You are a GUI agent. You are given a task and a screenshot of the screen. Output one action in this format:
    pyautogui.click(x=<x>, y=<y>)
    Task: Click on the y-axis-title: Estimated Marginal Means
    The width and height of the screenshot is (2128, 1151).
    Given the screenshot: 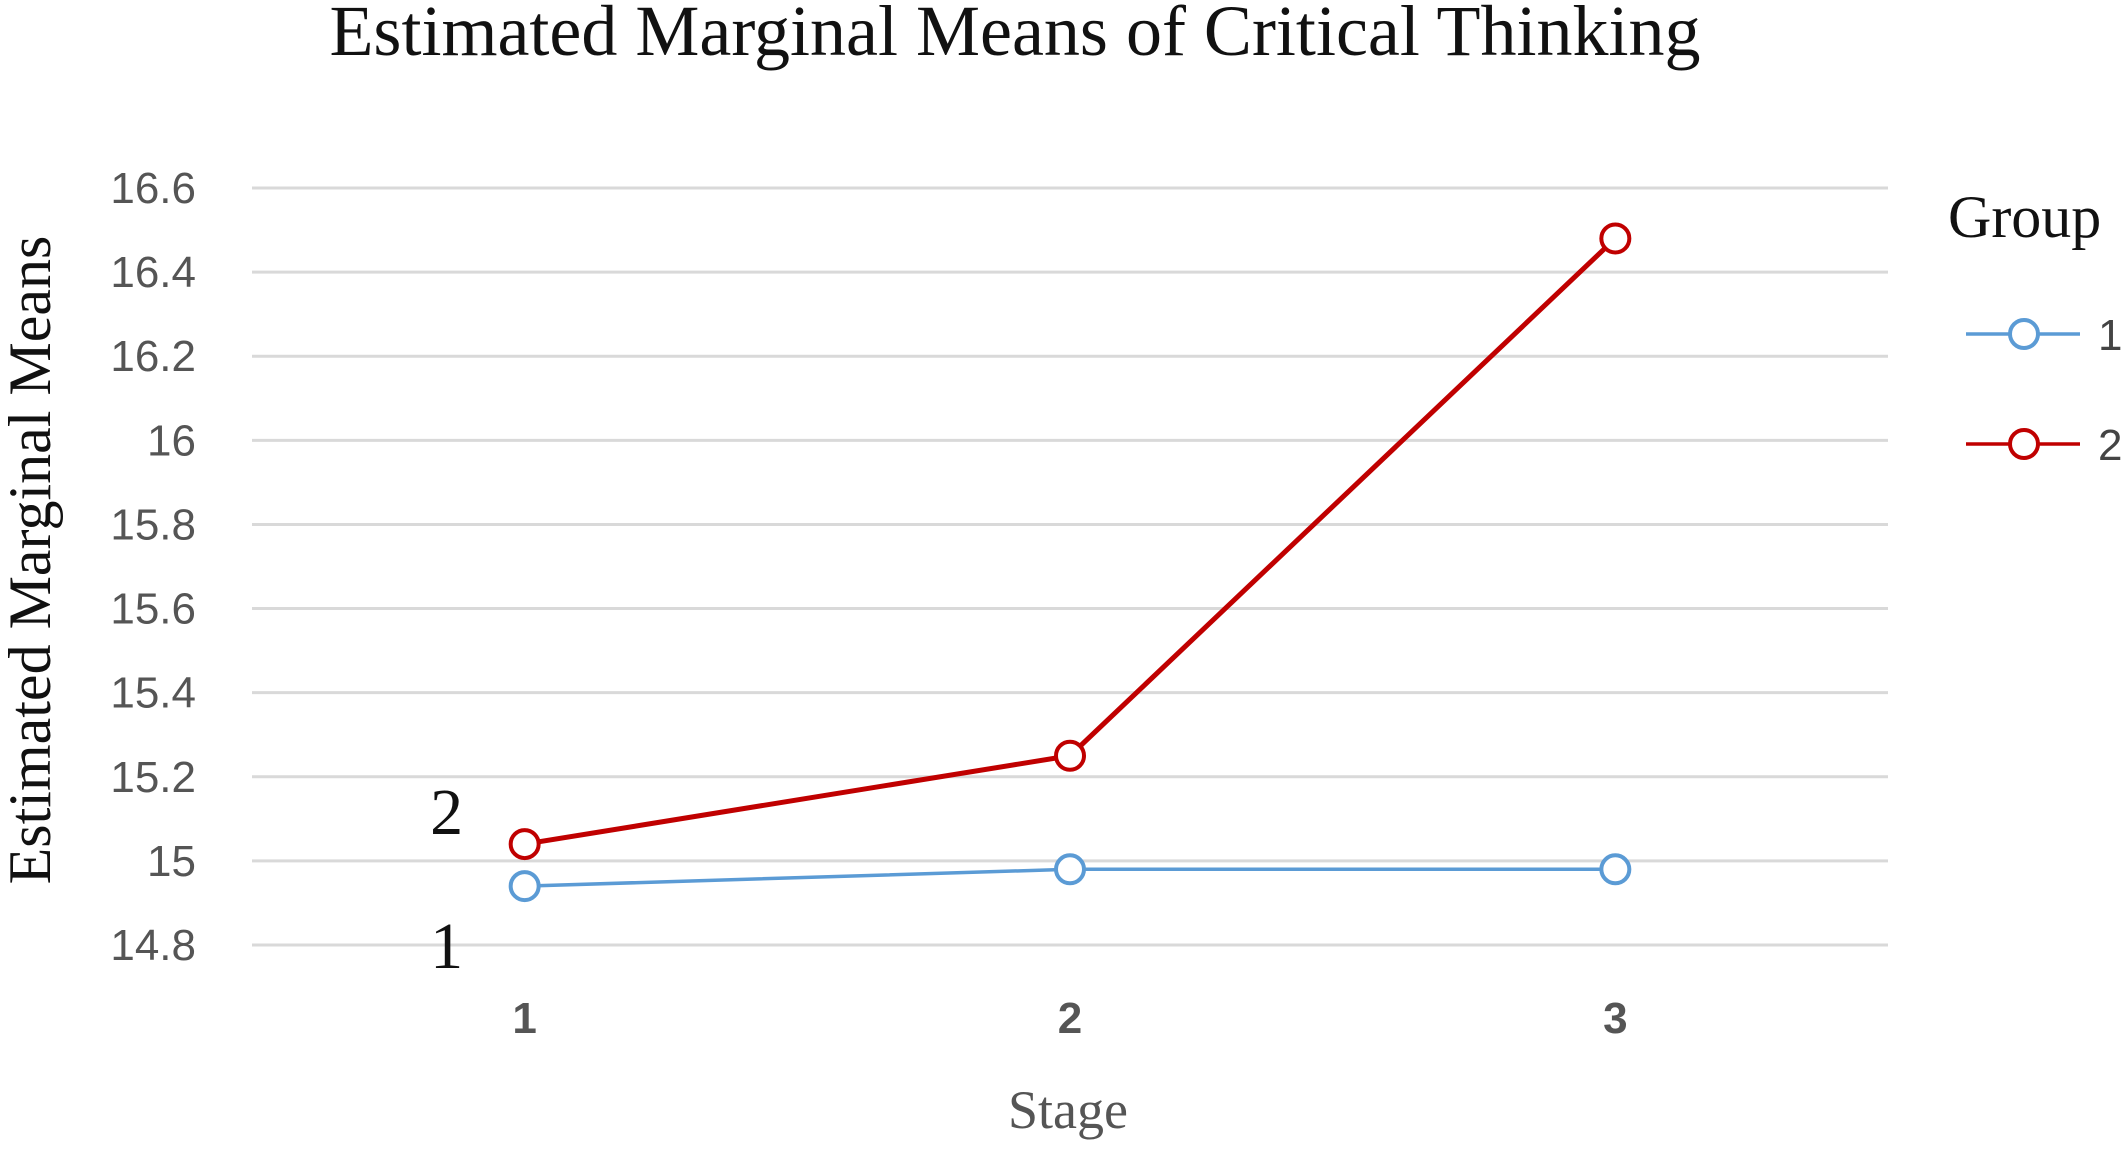 What is the action you would take?
    pyautogui.click(x=31, y=560)
    